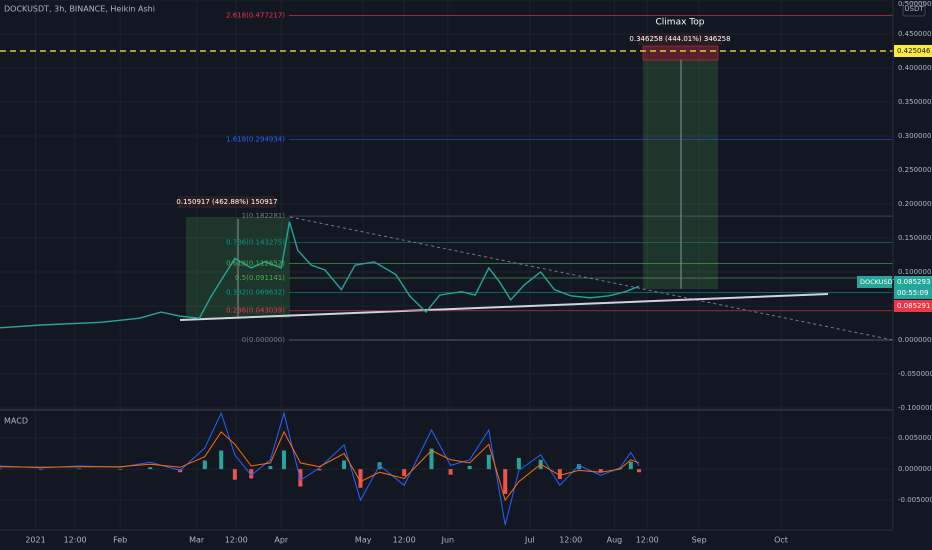  I want to click on countdown: 00:55:09, so click(912, 293).